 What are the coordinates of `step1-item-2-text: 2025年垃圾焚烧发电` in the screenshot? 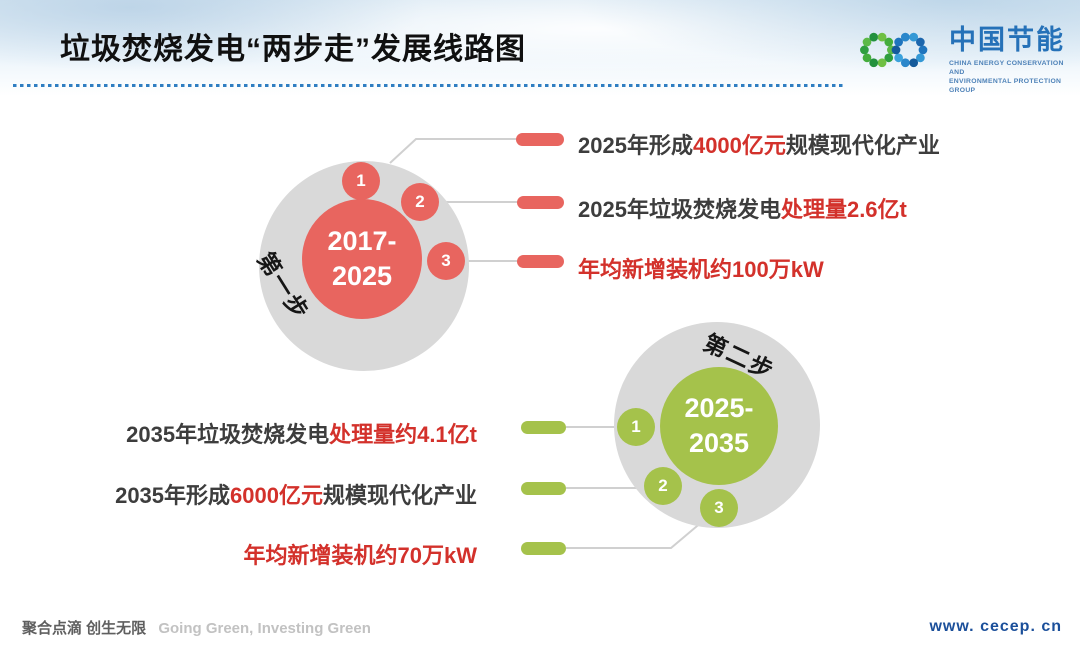 It's located at (679, 209).